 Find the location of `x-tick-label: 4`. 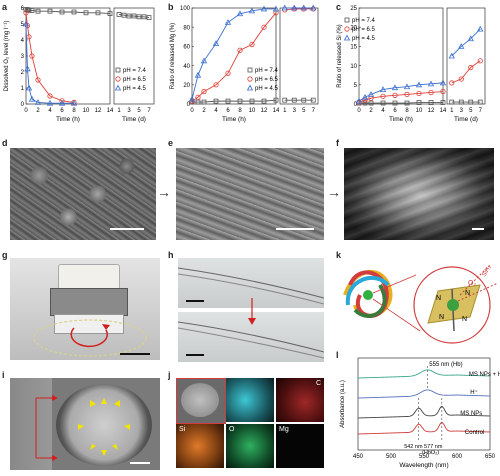

x-tick-label: 4 is located at coordinates (50, 111).